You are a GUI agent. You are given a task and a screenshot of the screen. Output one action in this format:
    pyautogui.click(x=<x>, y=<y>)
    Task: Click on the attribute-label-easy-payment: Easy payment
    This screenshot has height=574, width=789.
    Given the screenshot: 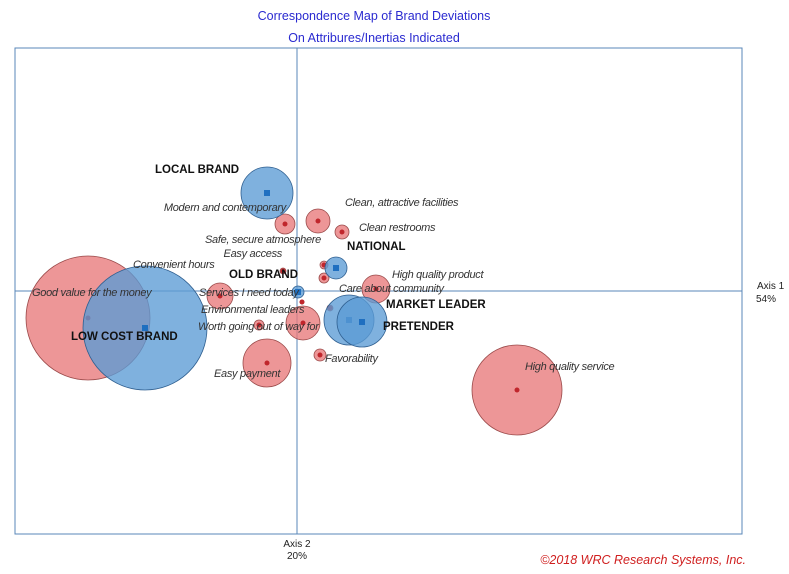 What is the action you would take?
    pyautogui.click(x=247, y=374)
    